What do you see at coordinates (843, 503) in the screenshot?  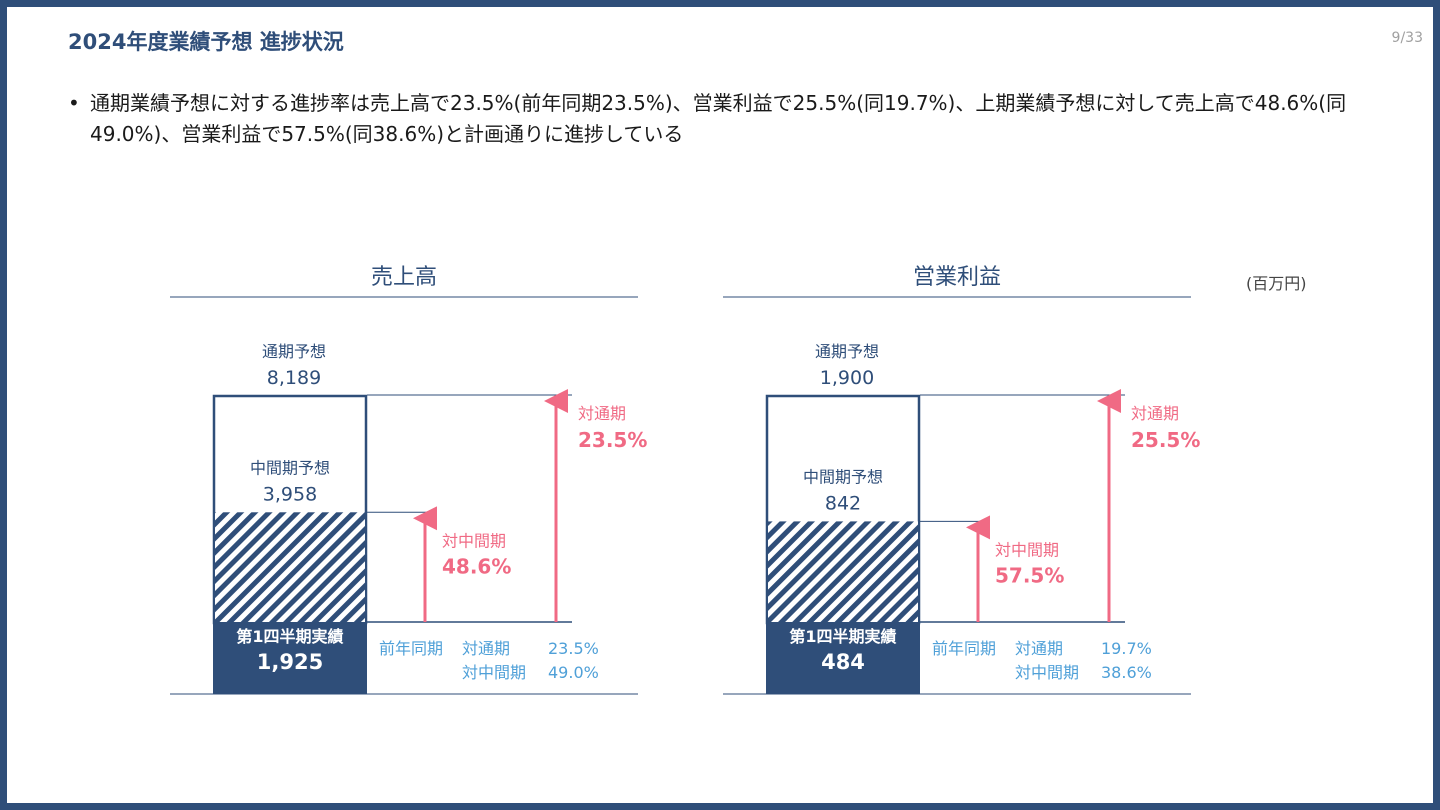 I see `half-year-value: 842` at bounding box center [843, 503].